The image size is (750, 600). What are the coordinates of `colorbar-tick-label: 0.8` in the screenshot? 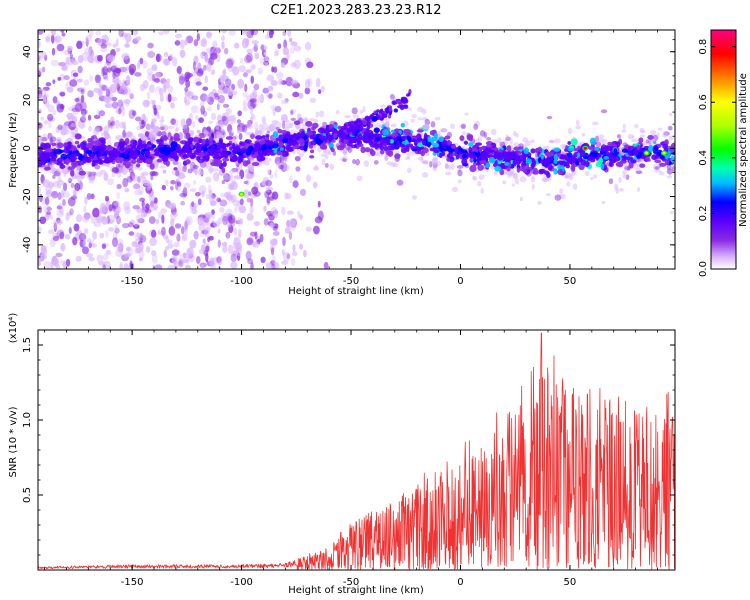 It's located at (703, 47).